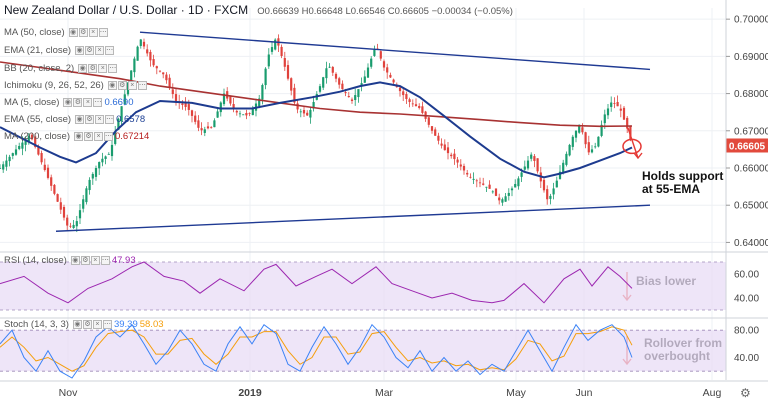 This screenshot has height=406, width=768. What do you see at coordinates (61, 68) in the screenshot?
I see `indicator-legend-row: BB (20, close, 2) ◉ ⚙ × ⋯` at bounding box center [61, 68].